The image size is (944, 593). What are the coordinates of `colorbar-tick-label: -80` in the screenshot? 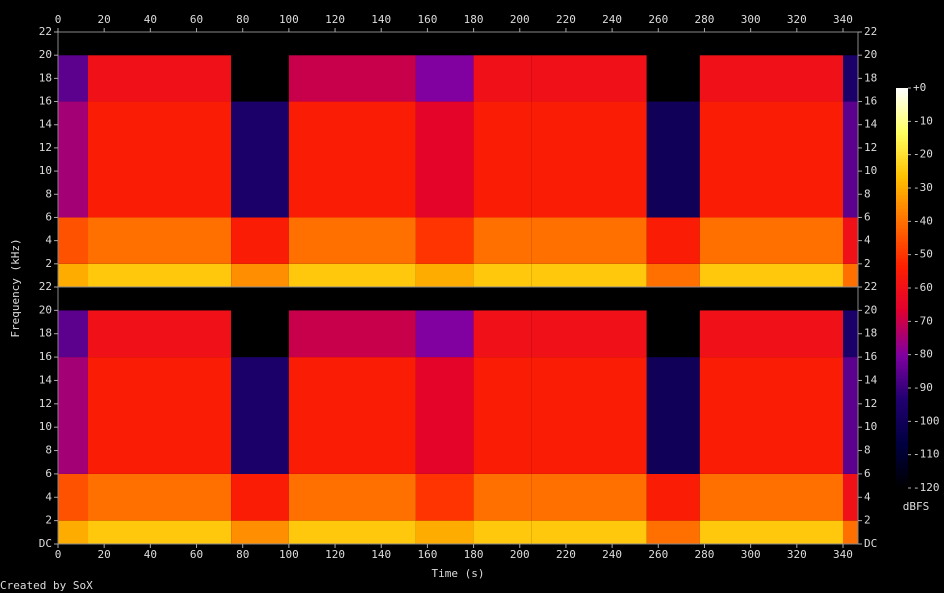 It's located at (923, 354).